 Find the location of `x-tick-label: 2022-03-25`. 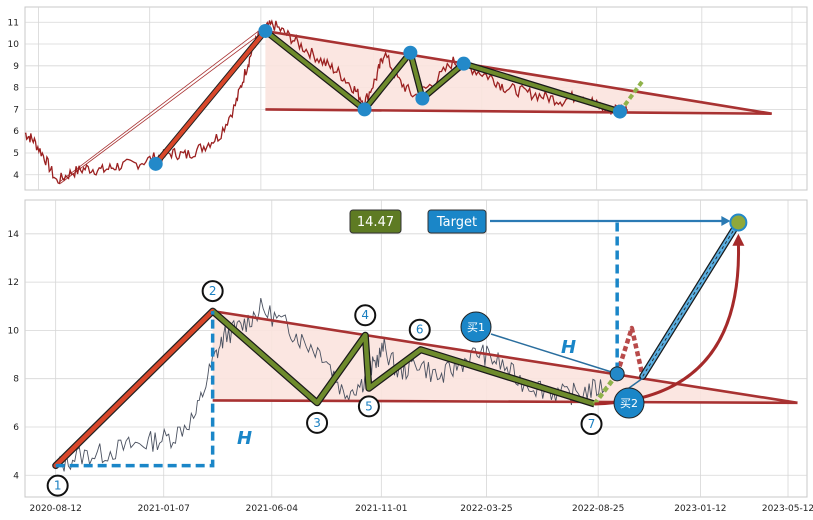

x-tick-label: 2022-03-25 is located at coordinates (486, 509).